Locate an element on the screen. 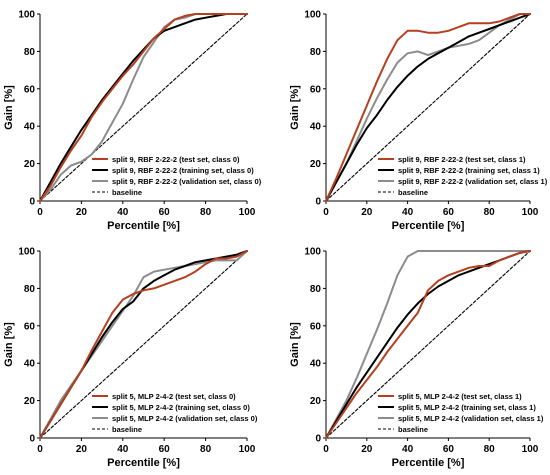  legend-label: split 5, MLP 2-4-2 (test set, class 0) is located at coordinates (174, 396).